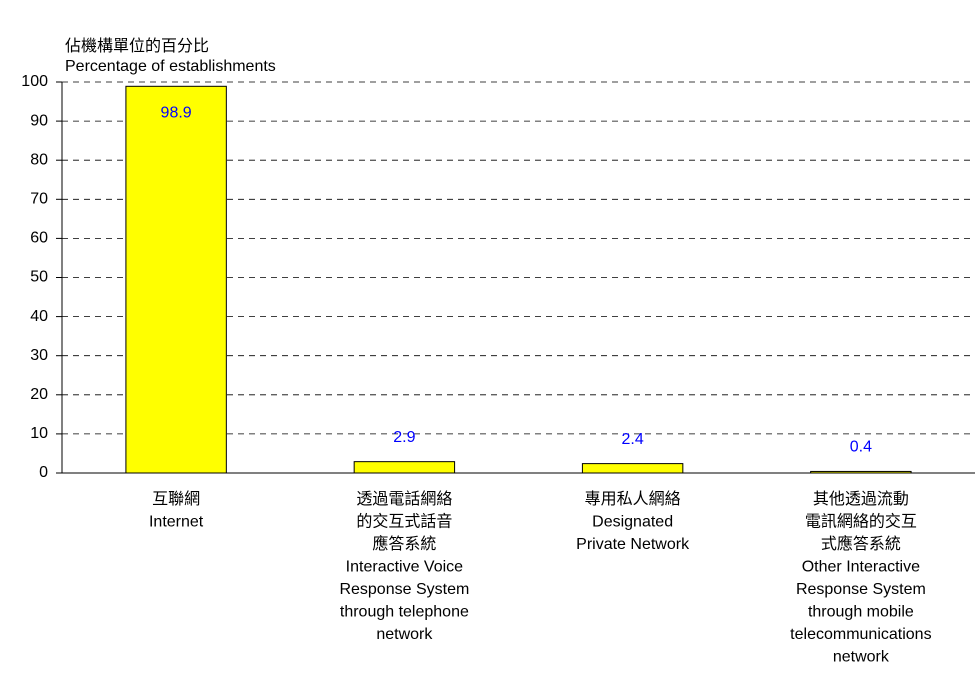 The width and height of the screenshot is (975, 697). Describe the element at coordinates (405, 567) in the screenshot. I see `x-tick-label: Interactive Voice` at that location.